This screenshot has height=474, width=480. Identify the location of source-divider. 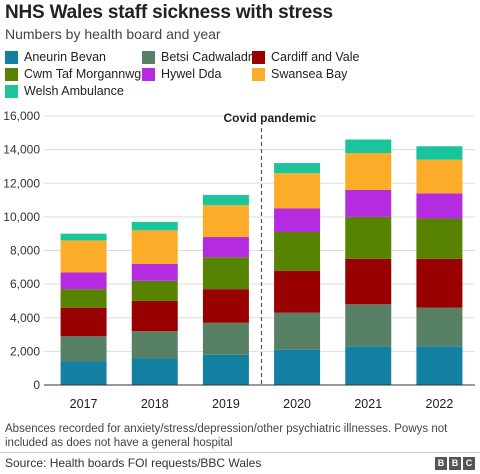
(240, 452).